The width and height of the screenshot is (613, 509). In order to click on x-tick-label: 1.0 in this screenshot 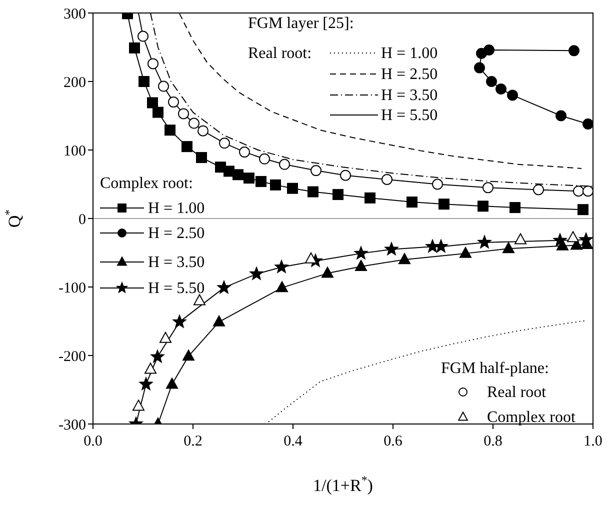, I will do `click(593, 442)`.